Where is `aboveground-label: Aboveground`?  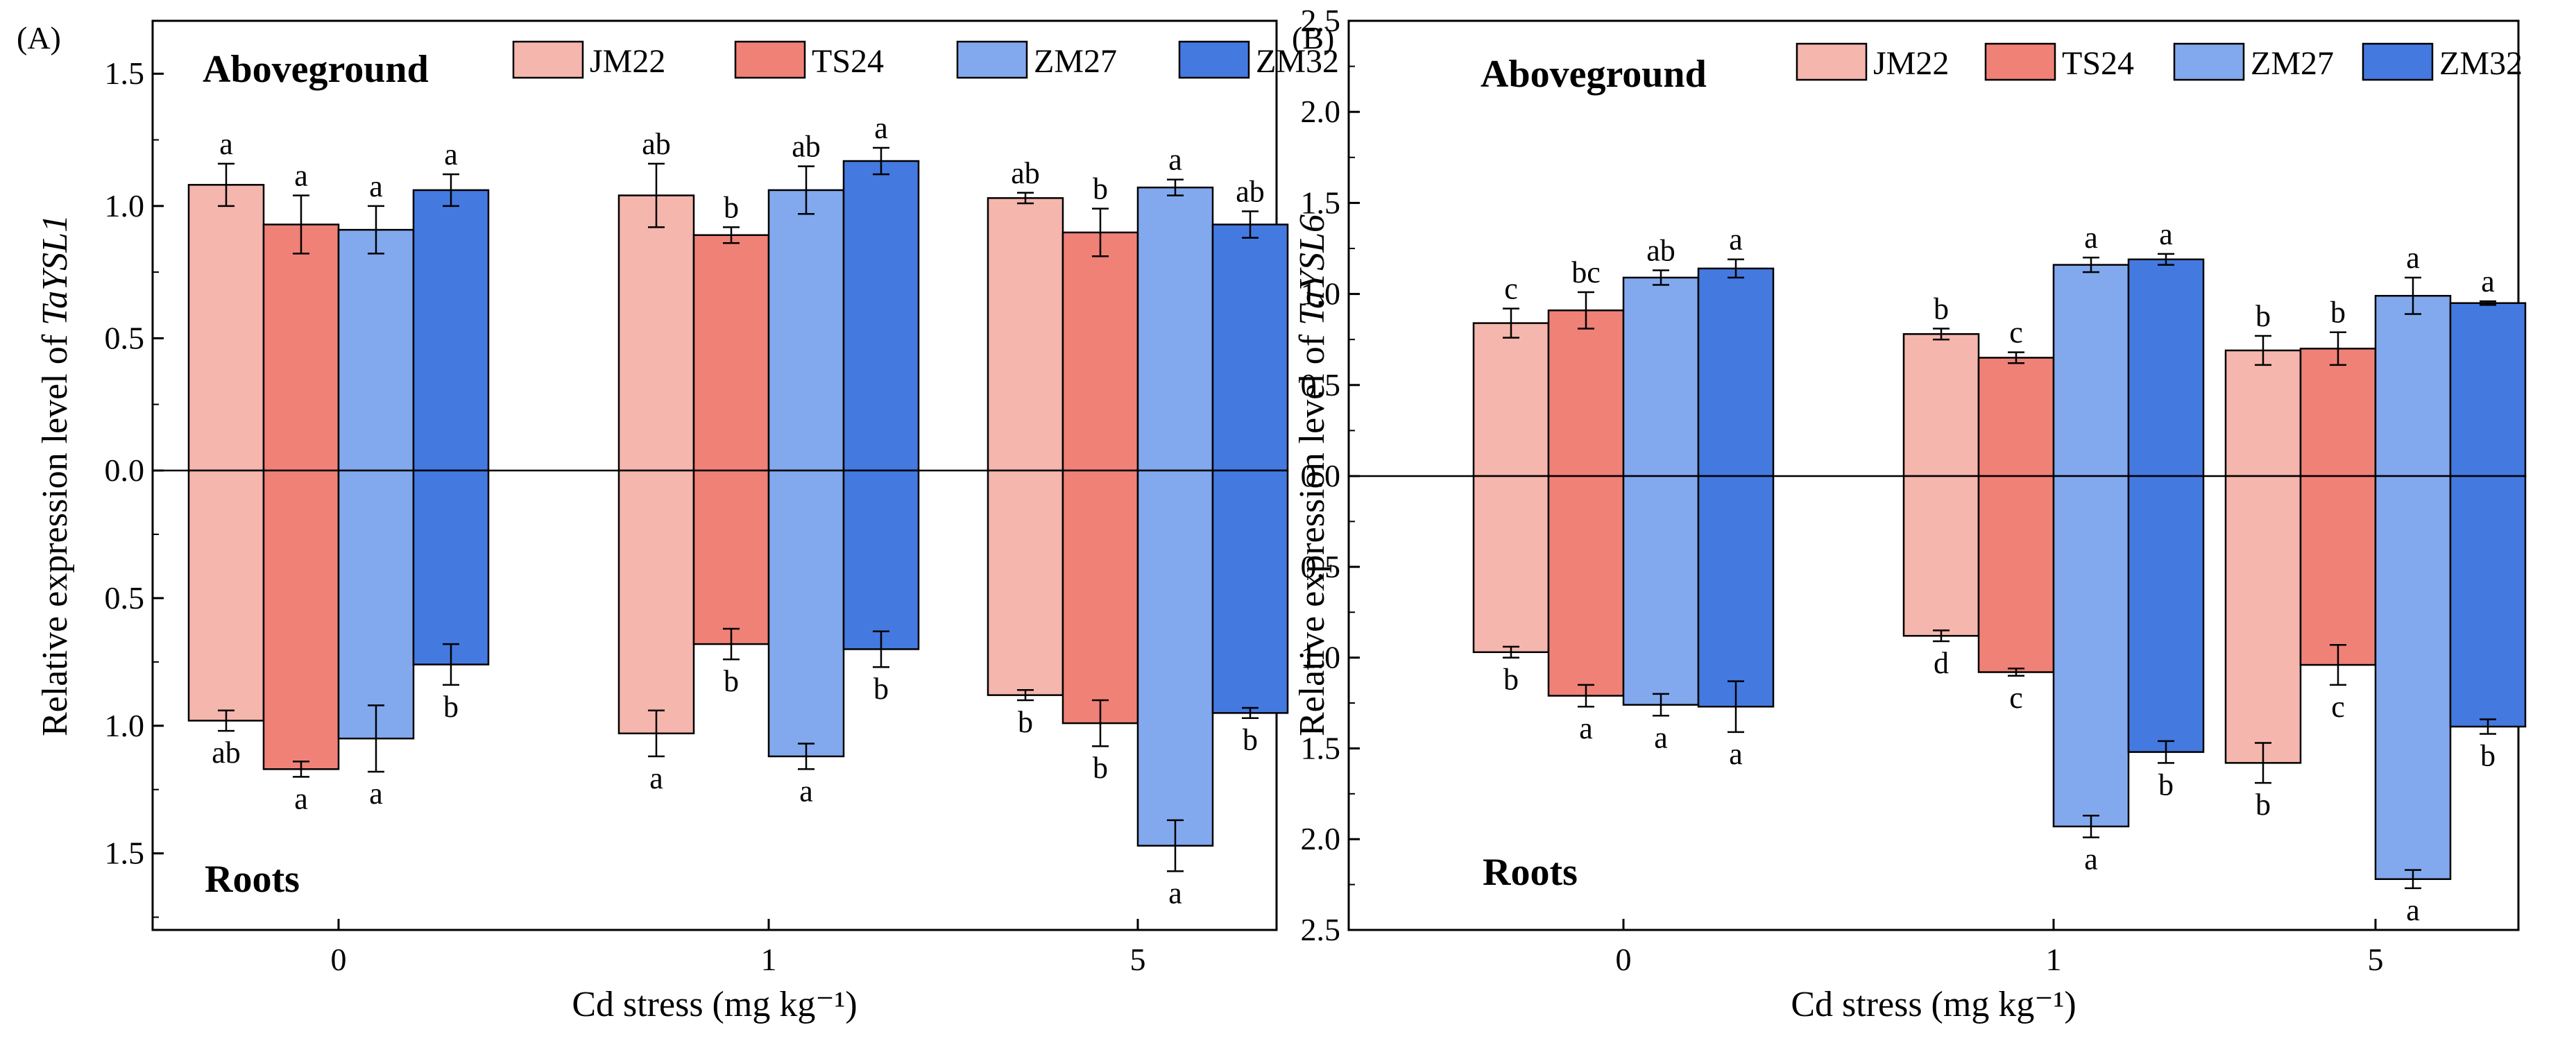
aboveground-label: Aboveground is located at coordinates (1594, 74).